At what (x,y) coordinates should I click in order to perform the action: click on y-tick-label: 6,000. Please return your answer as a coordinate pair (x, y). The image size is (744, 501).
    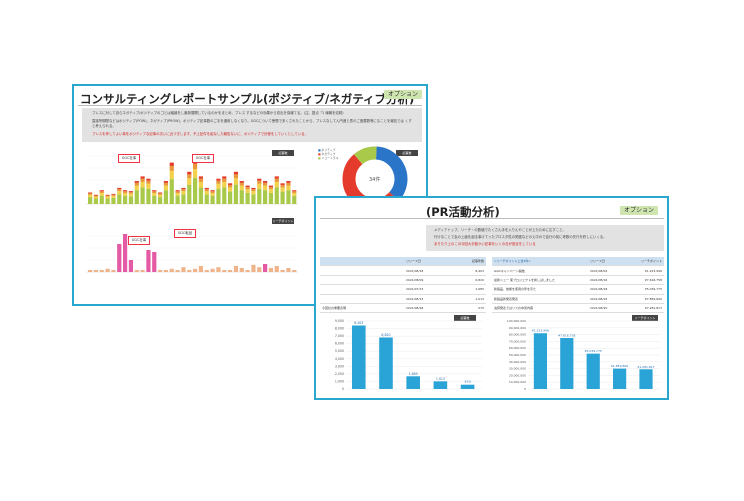
    Looking at the image, I should click on (339, 344).